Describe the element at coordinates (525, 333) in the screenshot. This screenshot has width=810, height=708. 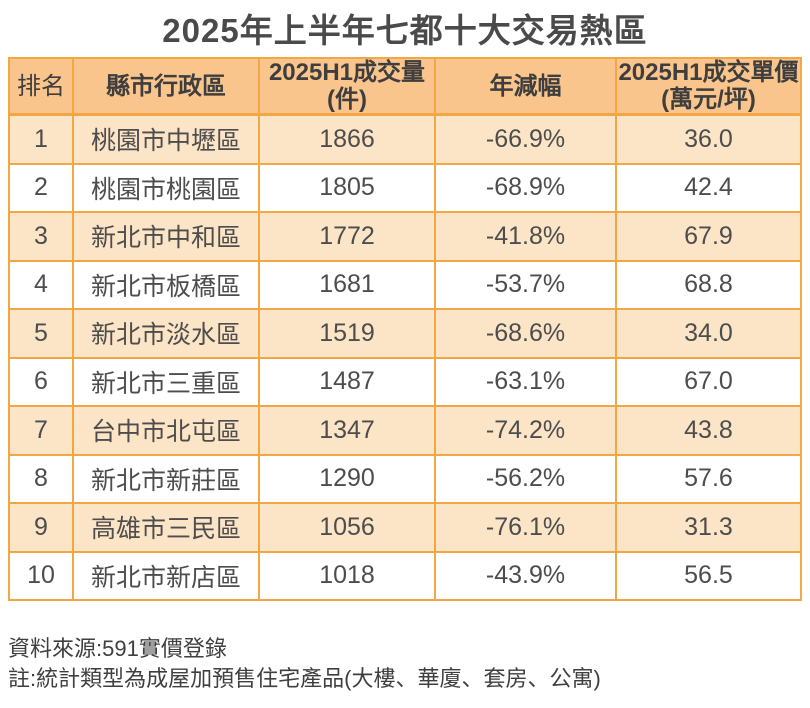
I see `cell-yoy: -68.6%` at that location.